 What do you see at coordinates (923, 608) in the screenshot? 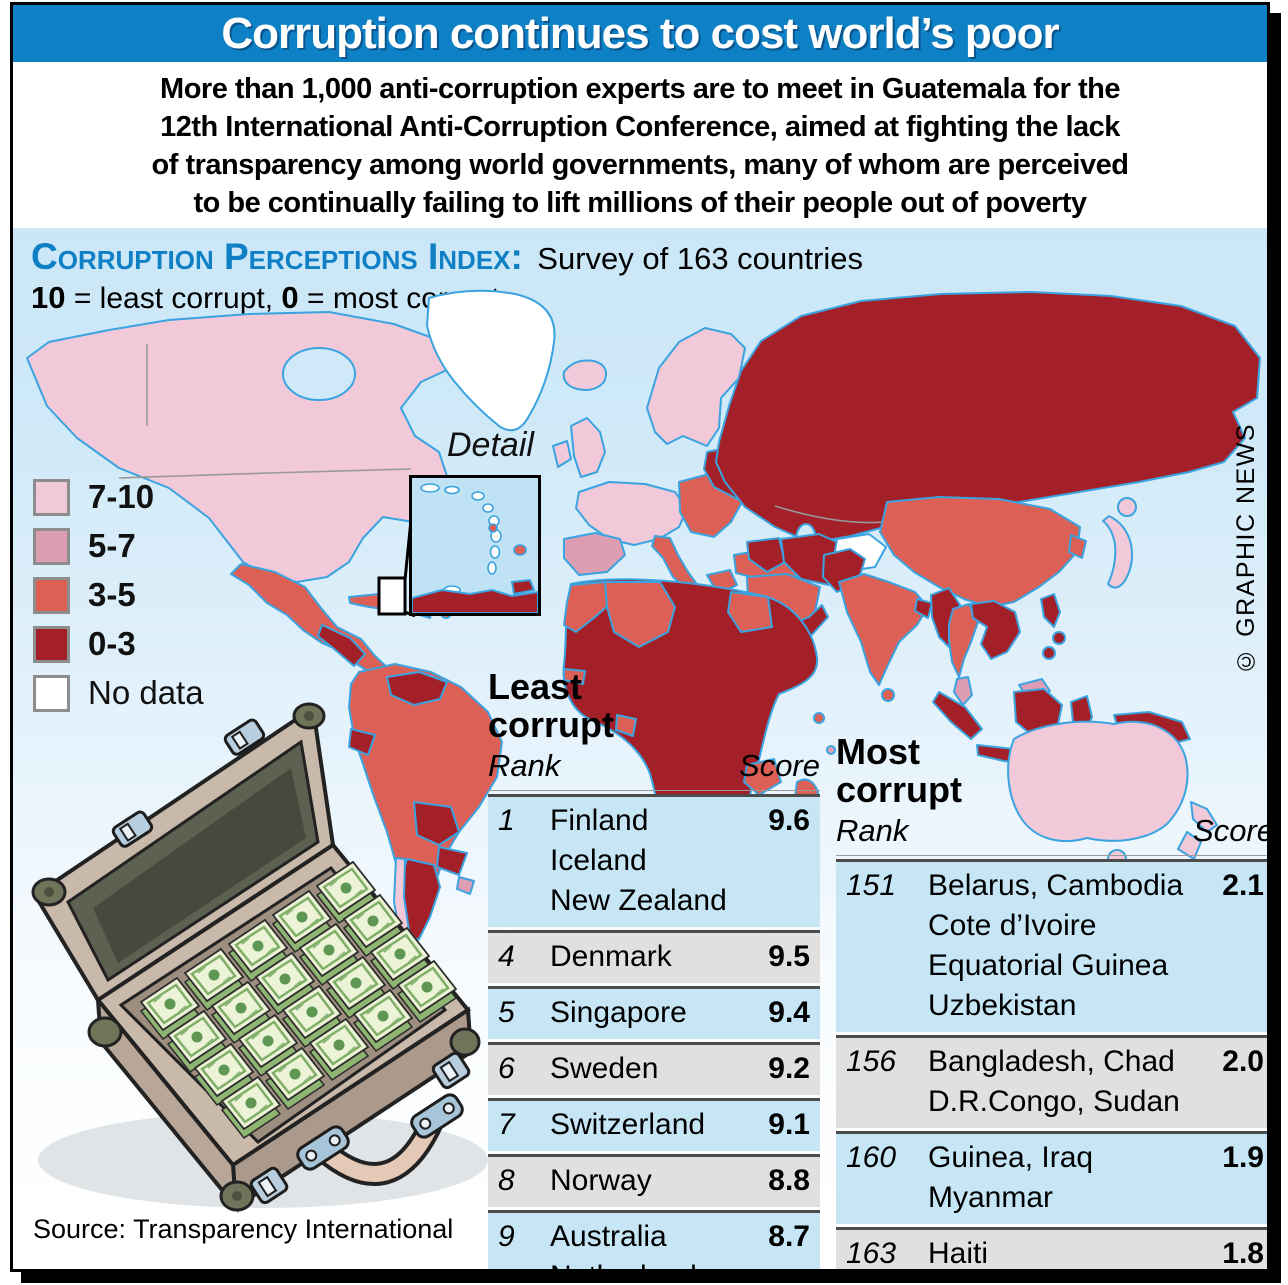
I see `region-bangladesh` at bounding box center [923, 608].